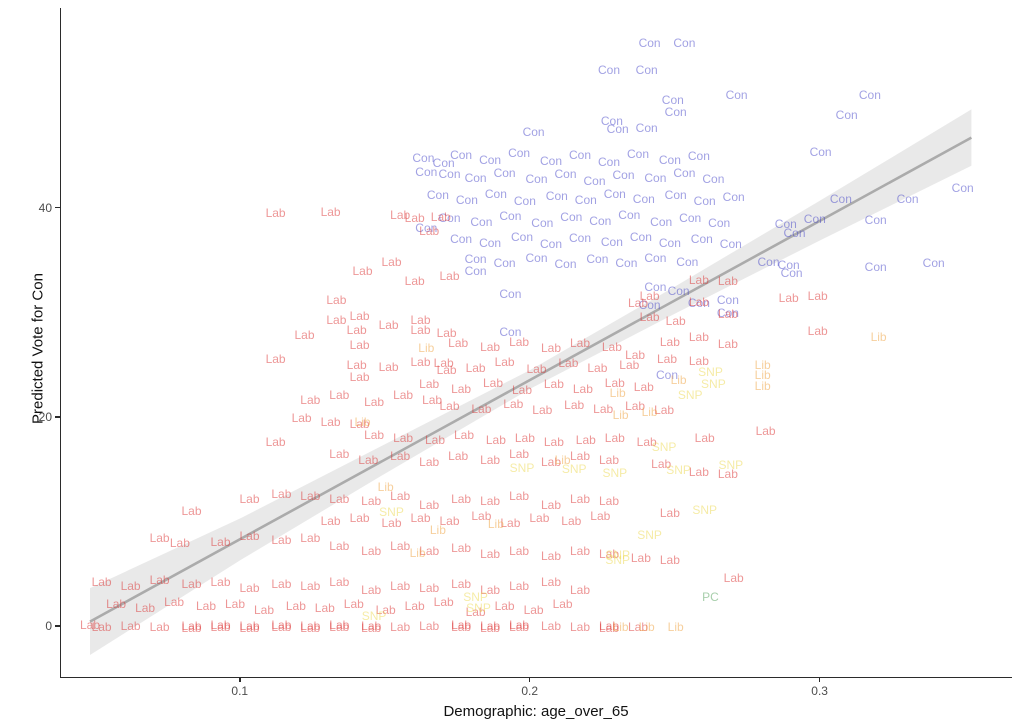  What do you see at coordinates (239, 679) in the screenshot?
I see `x-tick-mark` at bounding box center [239, 679].